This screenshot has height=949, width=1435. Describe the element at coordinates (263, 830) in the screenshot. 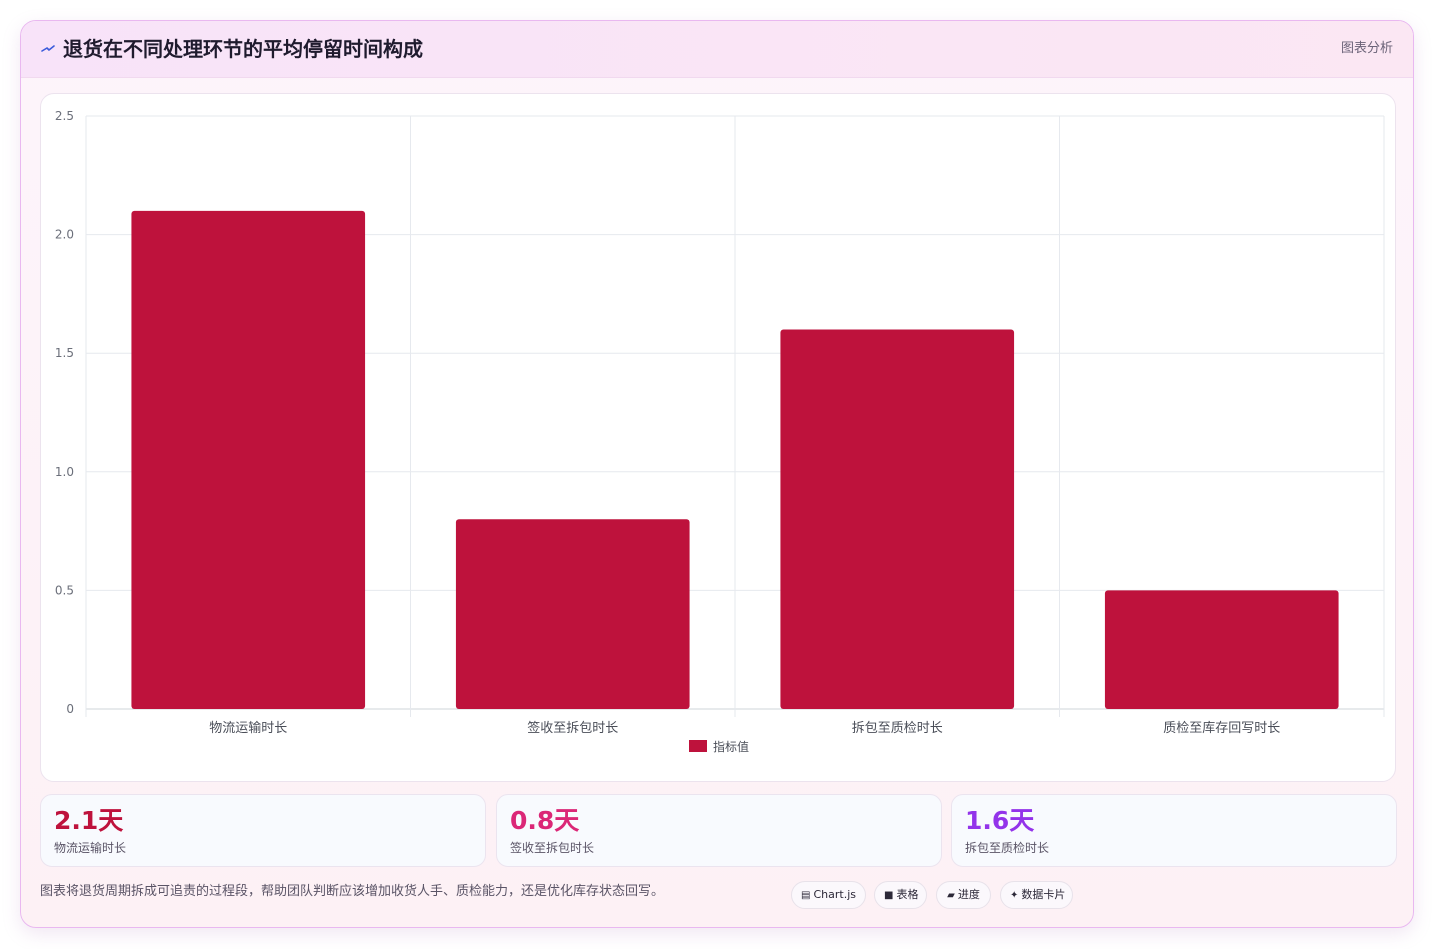

I see `stat-card-1: 2.1天 物流运输时长` at that location.